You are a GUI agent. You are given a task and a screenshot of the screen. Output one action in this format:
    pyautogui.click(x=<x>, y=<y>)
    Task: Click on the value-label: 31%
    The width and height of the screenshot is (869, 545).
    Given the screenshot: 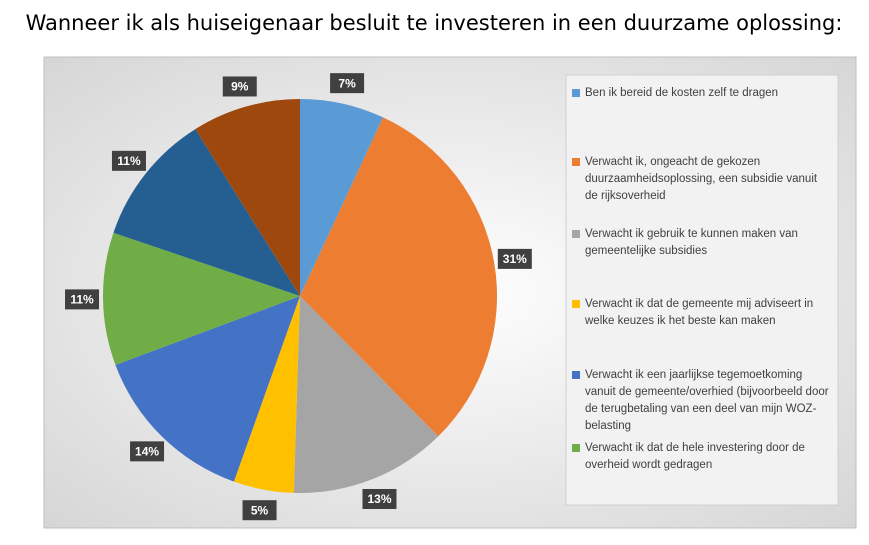 What is the action you would take?
    pyautogui.click(x=515, y=259)
    